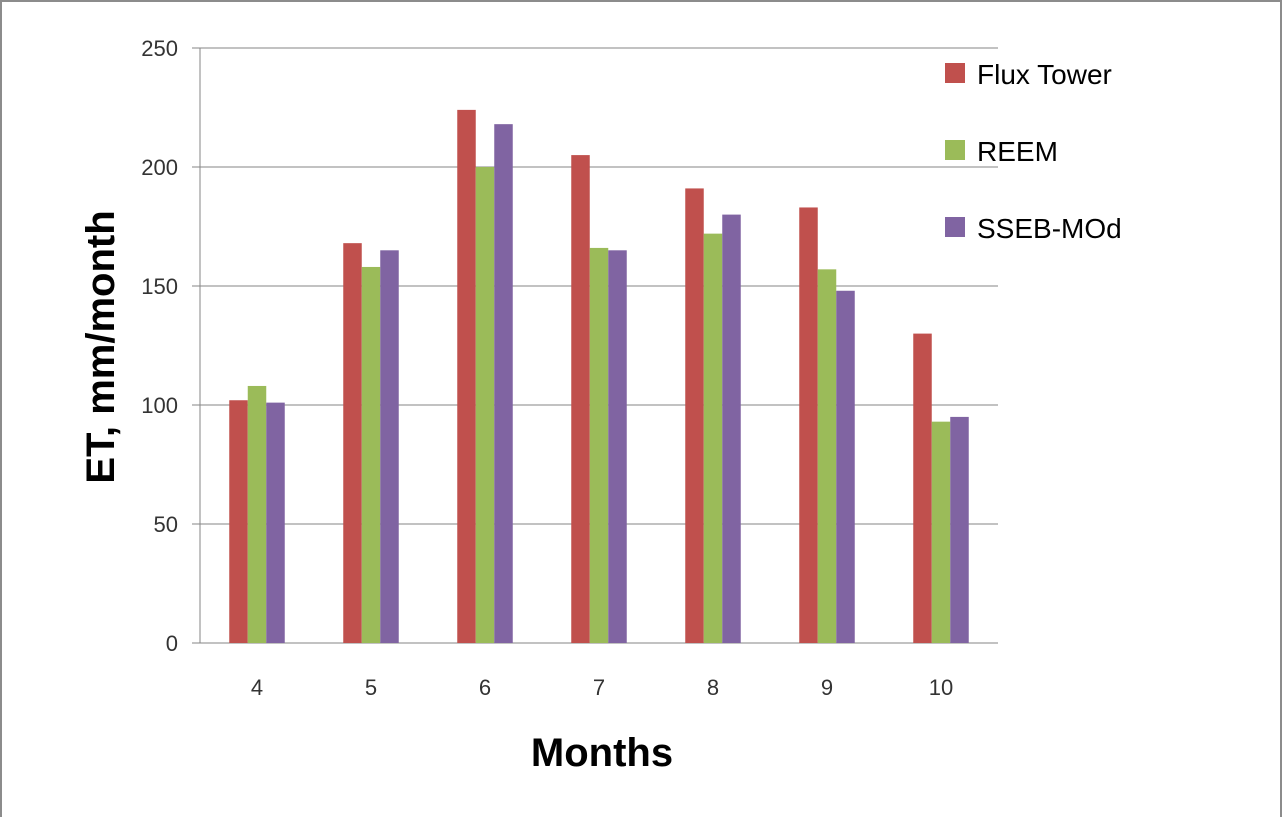 Image resolution: width=1282 pixels, height=819 pixels. Describe the element at coordinates (159, 286) in the screenshot. I see `y-tick-label: 150` at that location.